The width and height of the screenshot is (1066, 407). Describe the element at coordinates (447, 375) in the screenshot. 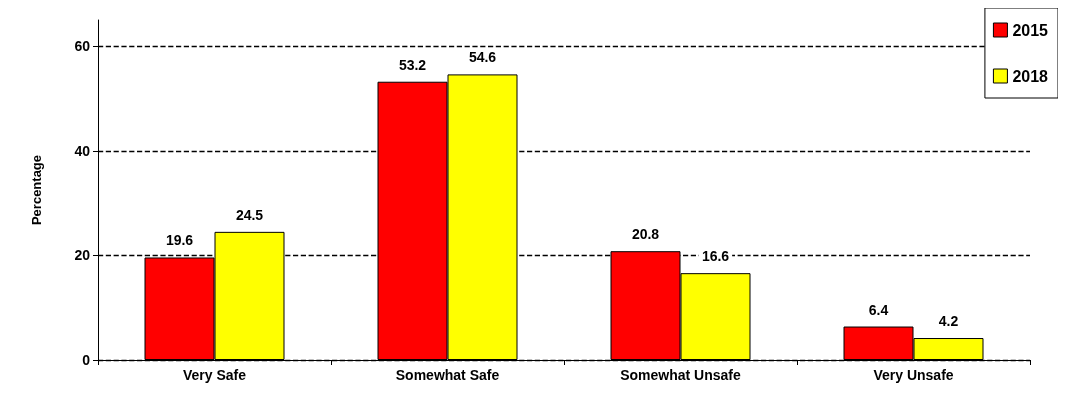

I see `x-tick-label: Somewhat Safe` at that location.